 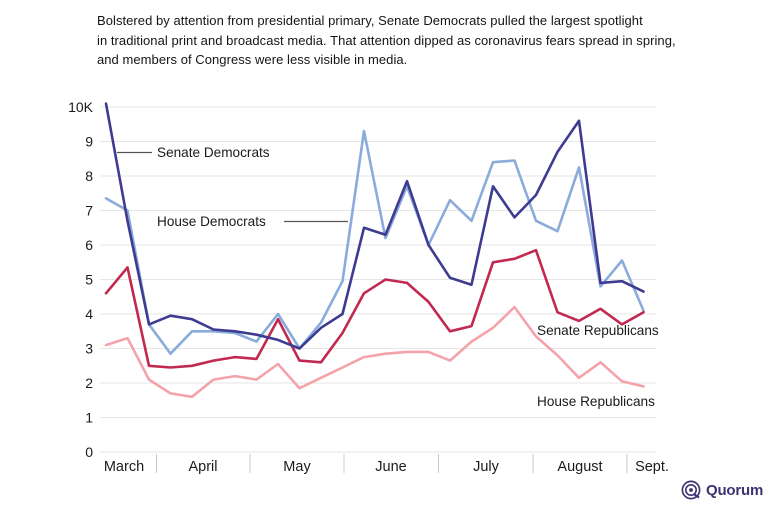 I want to click on quorum-logo-icon, so click(x=691, y=490).